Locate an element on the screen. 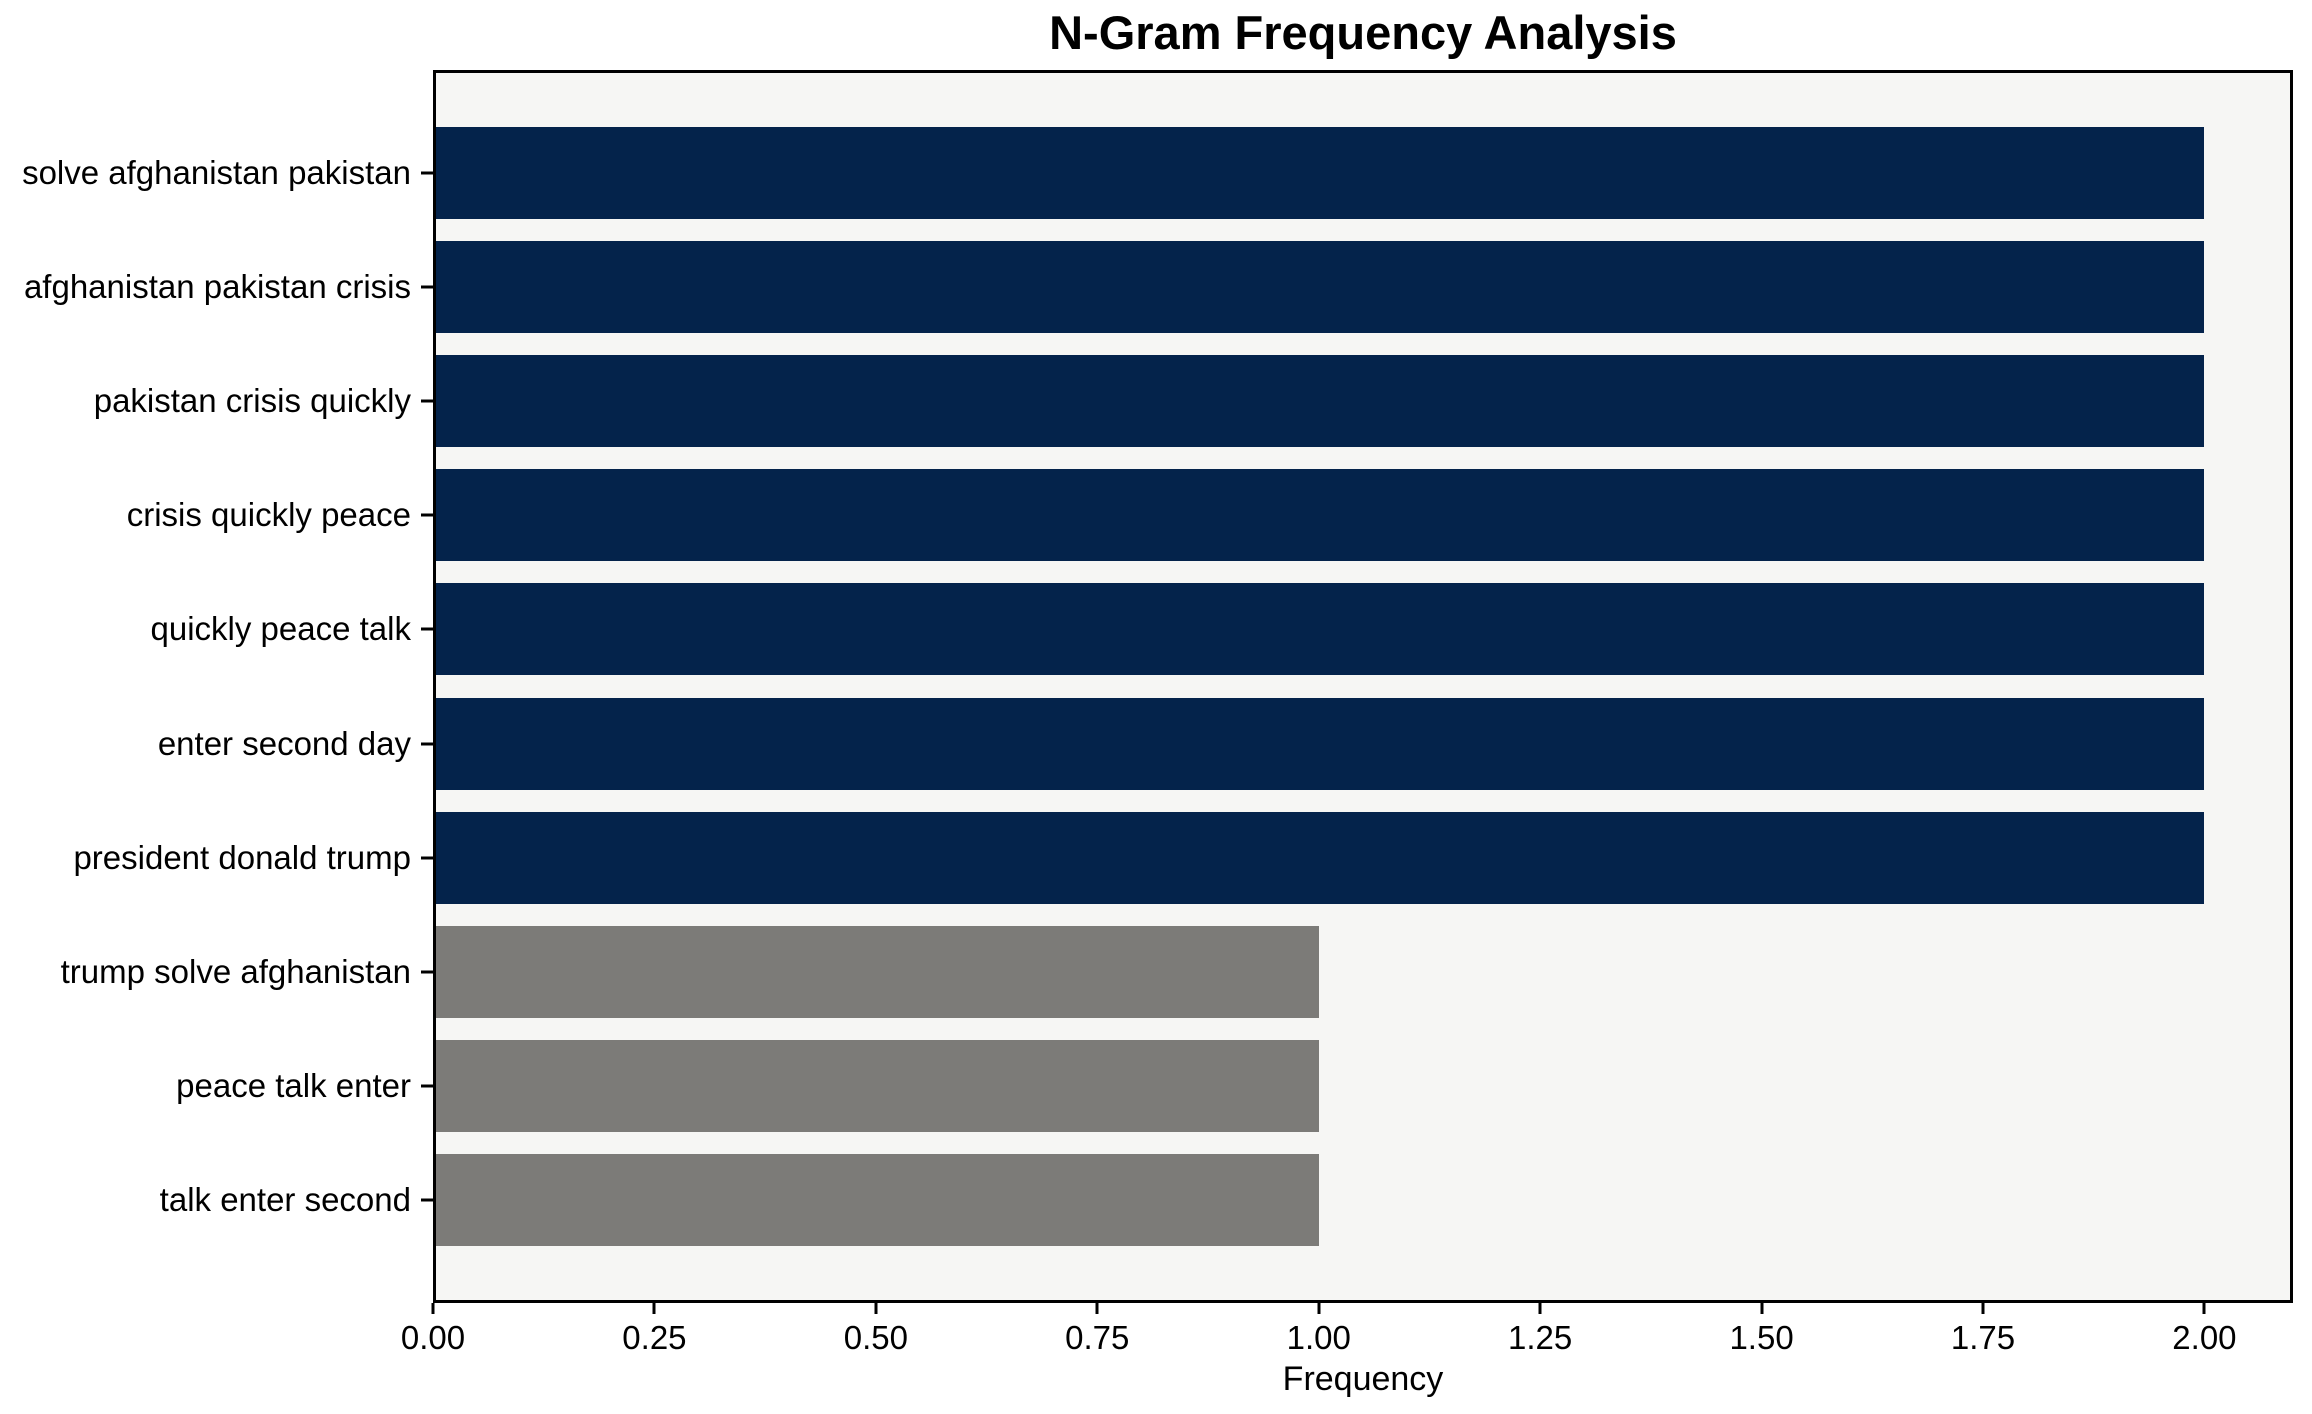 The height and width of the screenshot is (1414, 2312). x-axis-tick-label: 0.50 is located at coordinates (875, 1337).